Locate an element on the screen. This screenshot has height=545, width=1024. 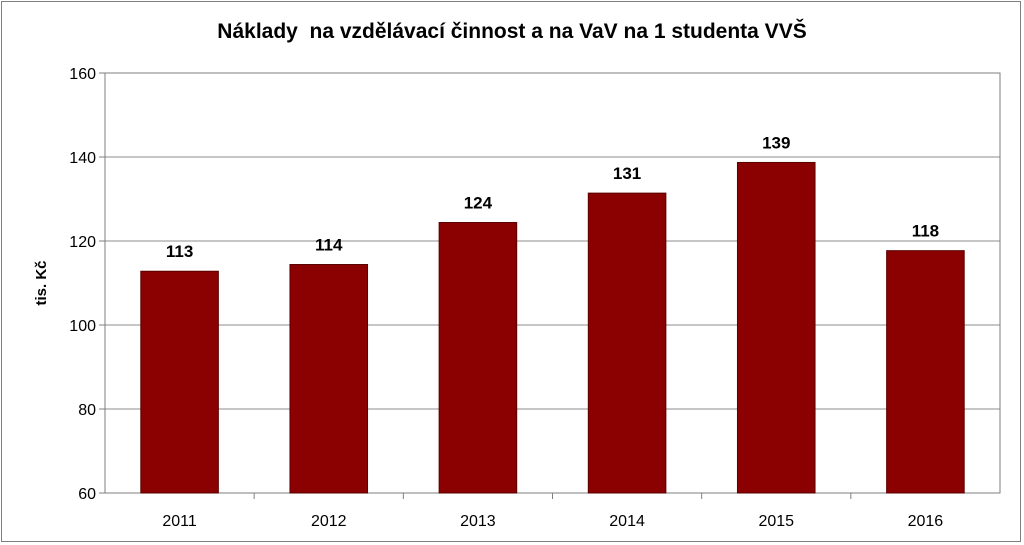
data-label: 139 is located at coordinates (776, 142).